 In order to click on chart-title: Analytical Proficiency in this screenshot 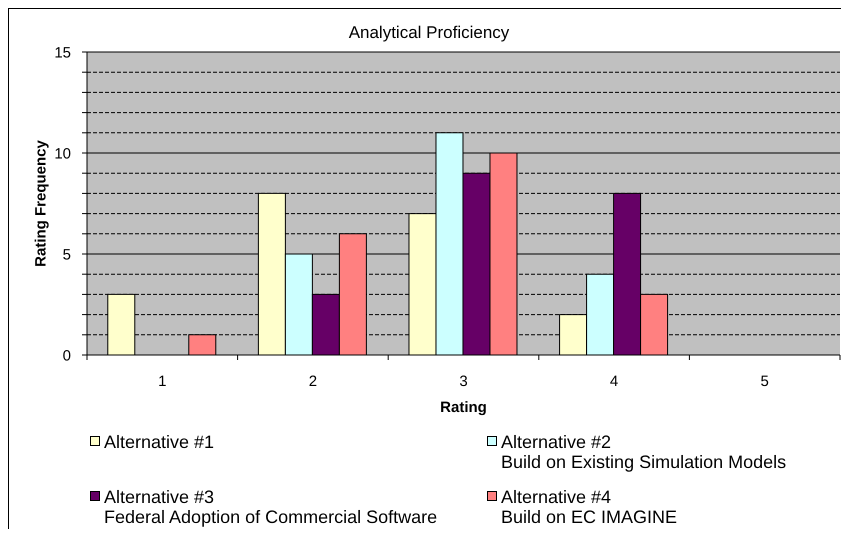, I will do `click(429, 33)`.